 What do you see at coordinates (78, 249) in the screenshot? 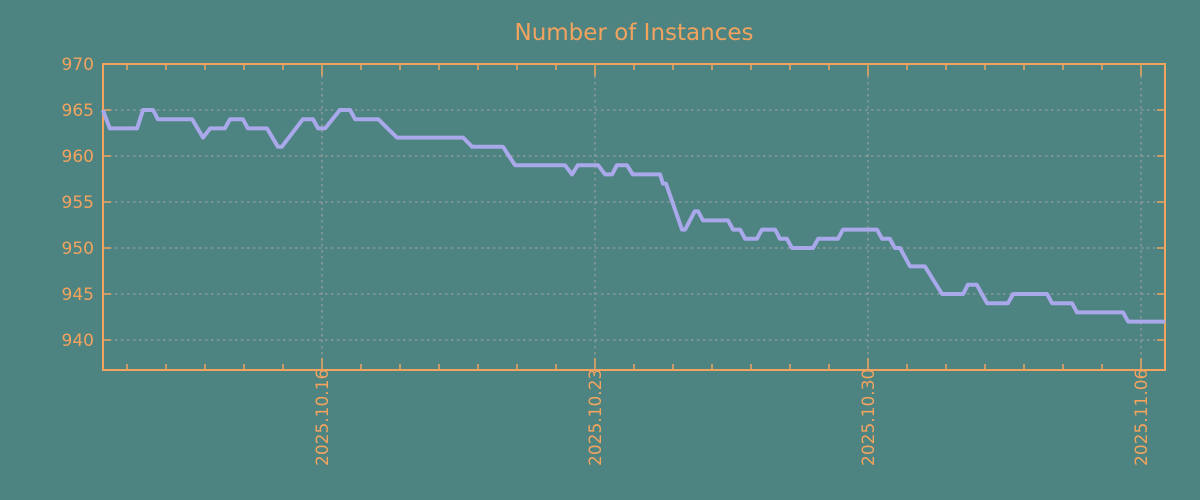
I see `y-tick-label: 950` at bounding box center [78, 249].